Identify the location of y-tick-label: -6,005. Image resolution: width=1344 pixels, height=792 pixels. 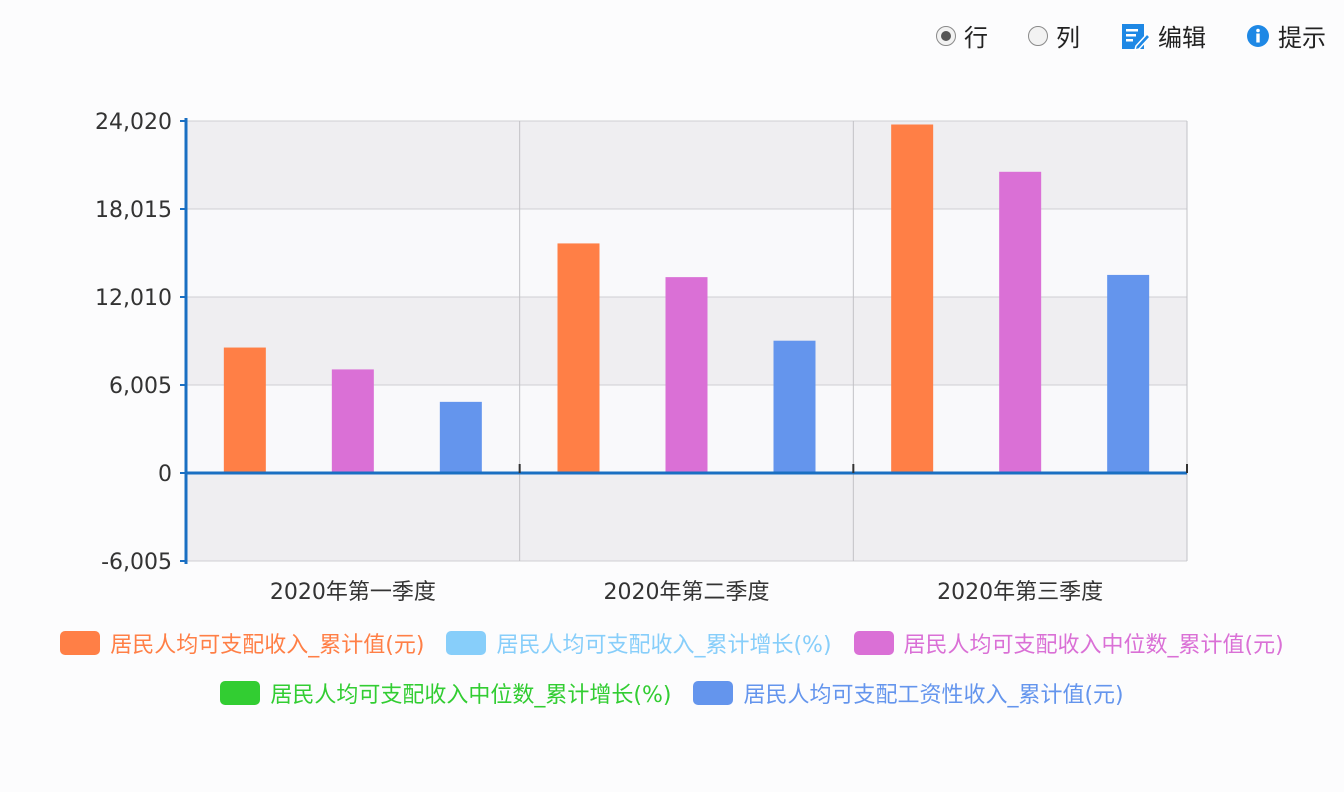
(136, 562).